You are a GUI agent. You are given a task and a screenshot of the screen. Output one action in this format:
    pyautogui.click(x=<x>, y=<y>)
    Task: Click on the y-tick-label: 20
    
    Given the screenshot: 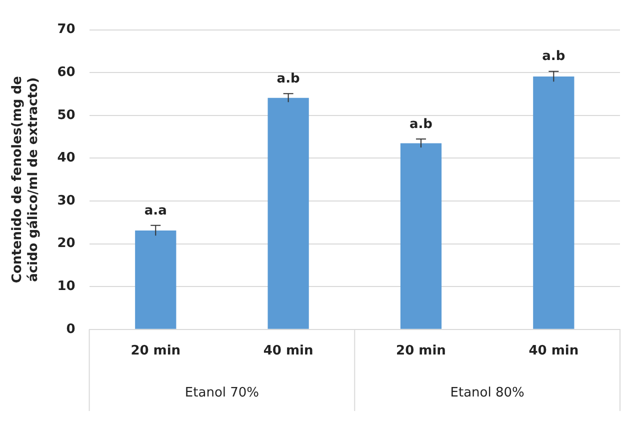 What is the action you would take?
    pyautogui.click(x=66, y=244)
    